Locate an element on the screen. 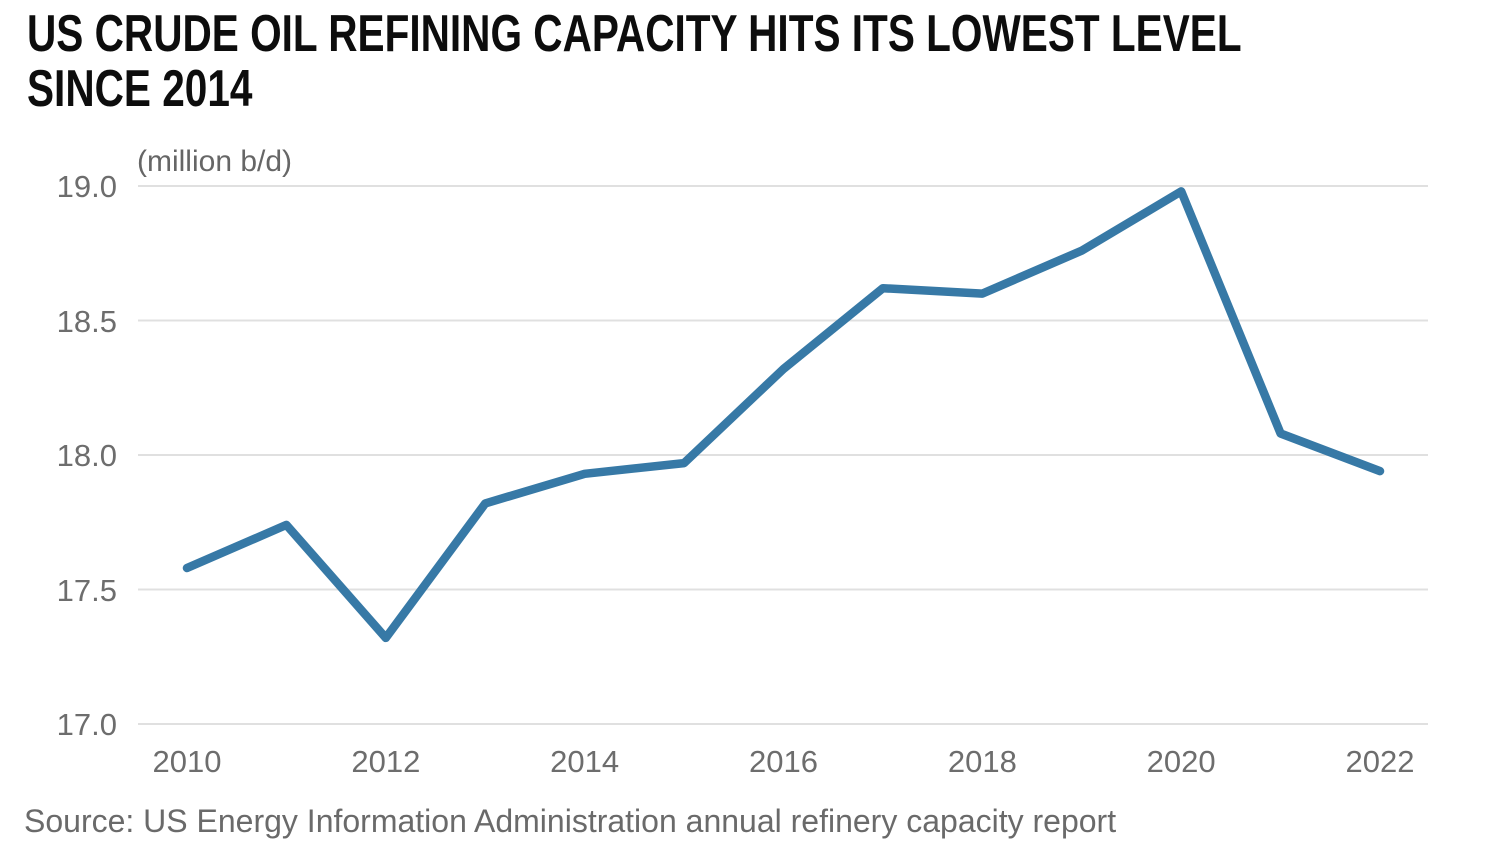 The width and height of the screenshot is (1492, 852). x-tick-label: 2022 is located at coordinates (1380, 761).